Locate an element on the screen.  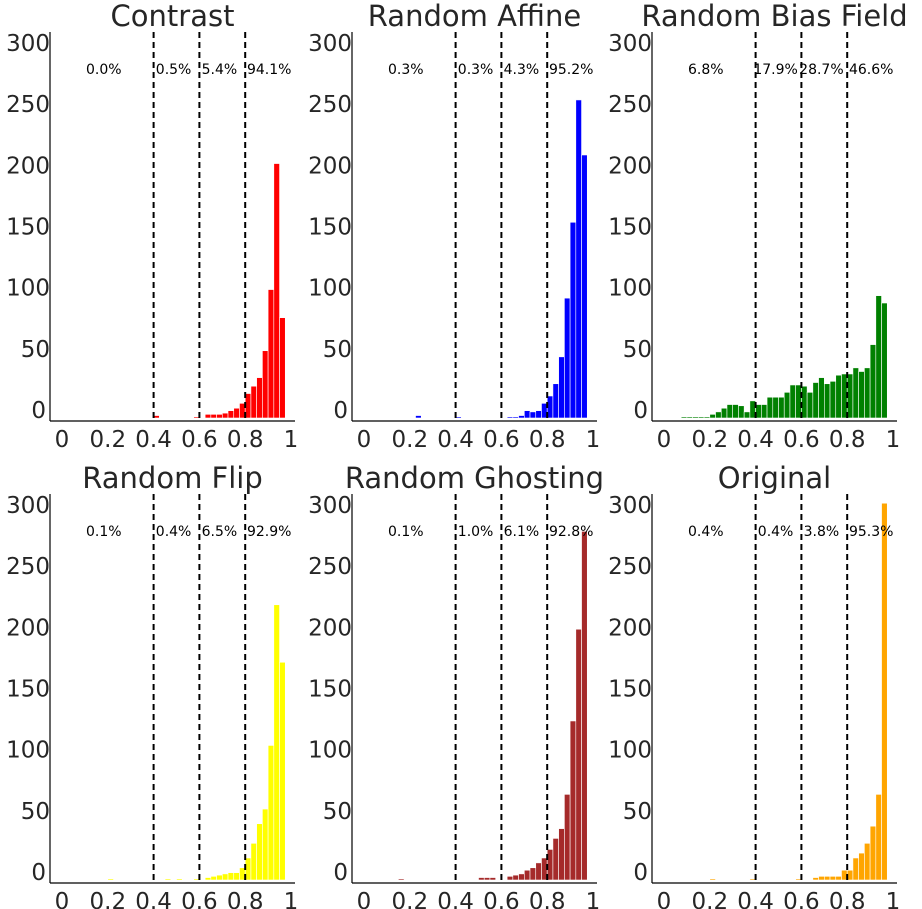
panel-title: Contrast is located at coordinates (173, 16).